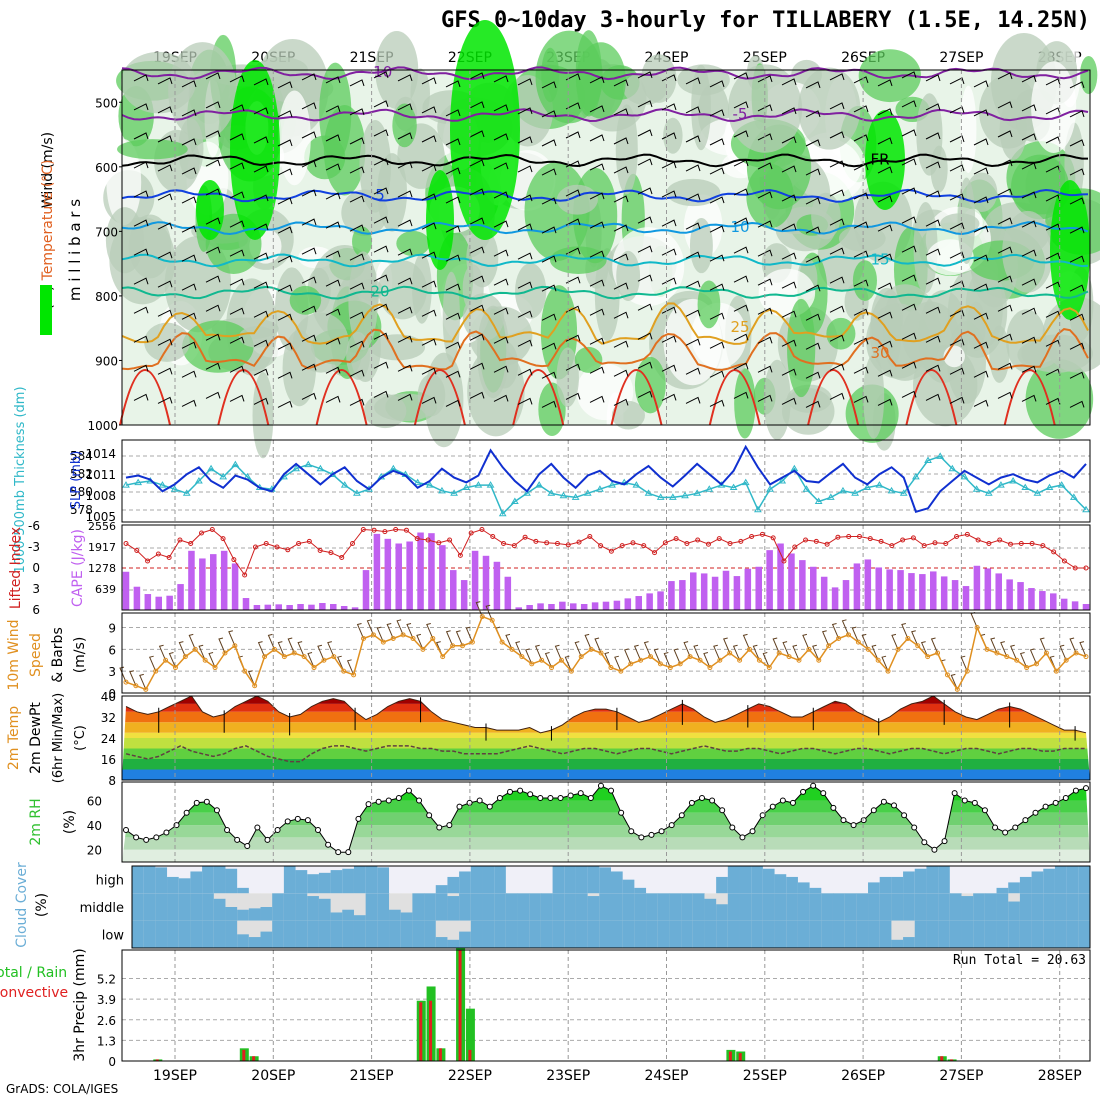 The width and height of the screenshot is (1100, 1100). Describe the element at coordinates (102, 568) in the screenshot. I see `cape-tick-label: 1278` at that location.